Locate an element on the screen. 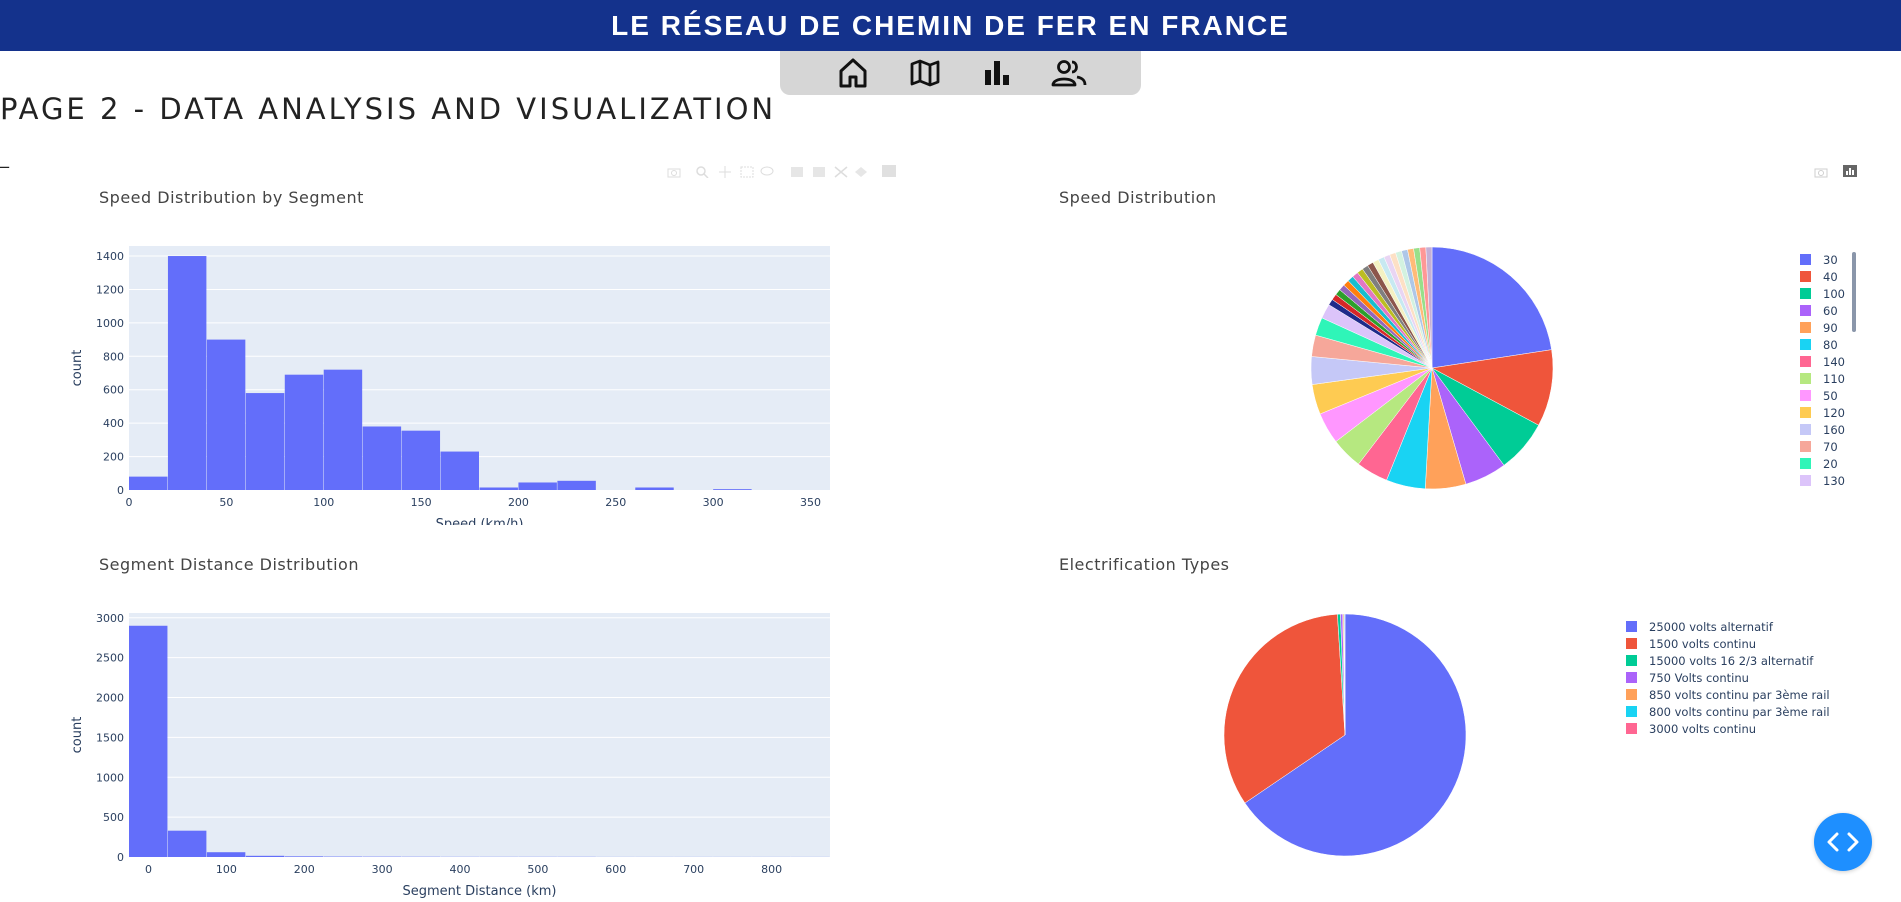 The image size is (1901, 902). pan-icon is located at coordinates (725, 172).